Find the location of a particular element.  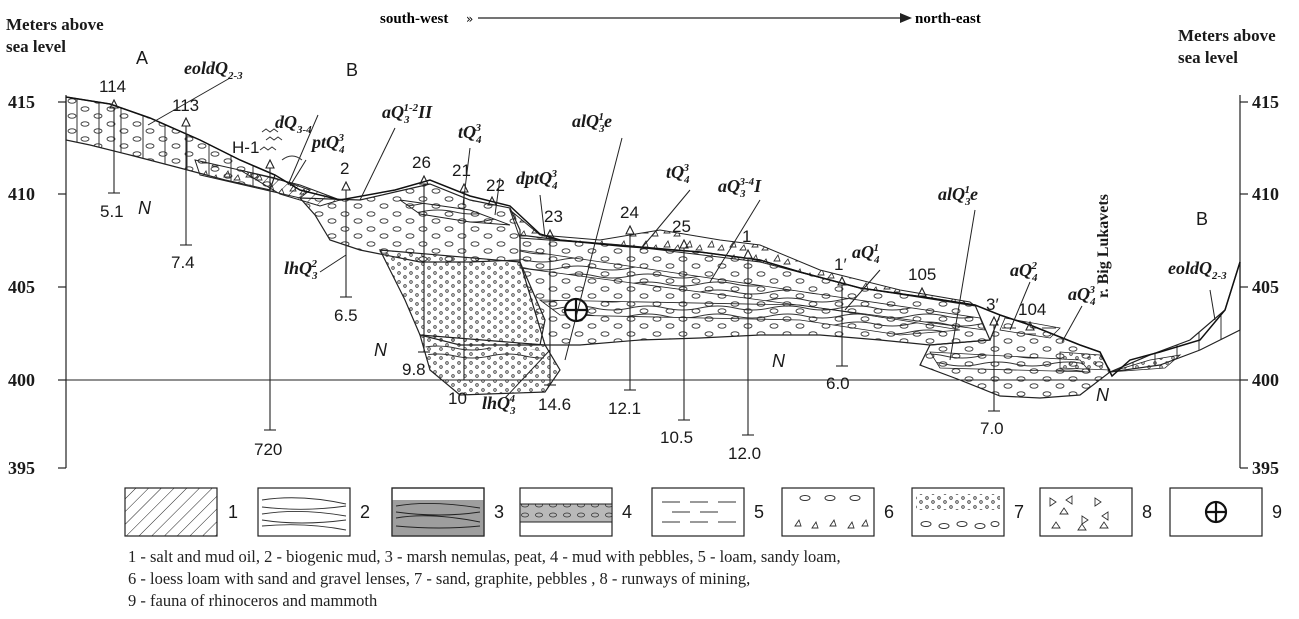

n-label-4: N is located at coordinates (1103, 395).